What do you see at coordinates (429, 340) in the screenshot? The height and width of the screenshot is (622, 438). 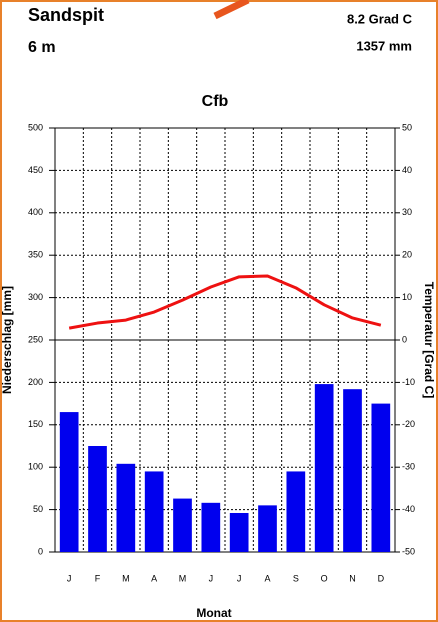 I see `y2-axis-label: Temperatur [Grad C]` at bounding box center [429, 340].